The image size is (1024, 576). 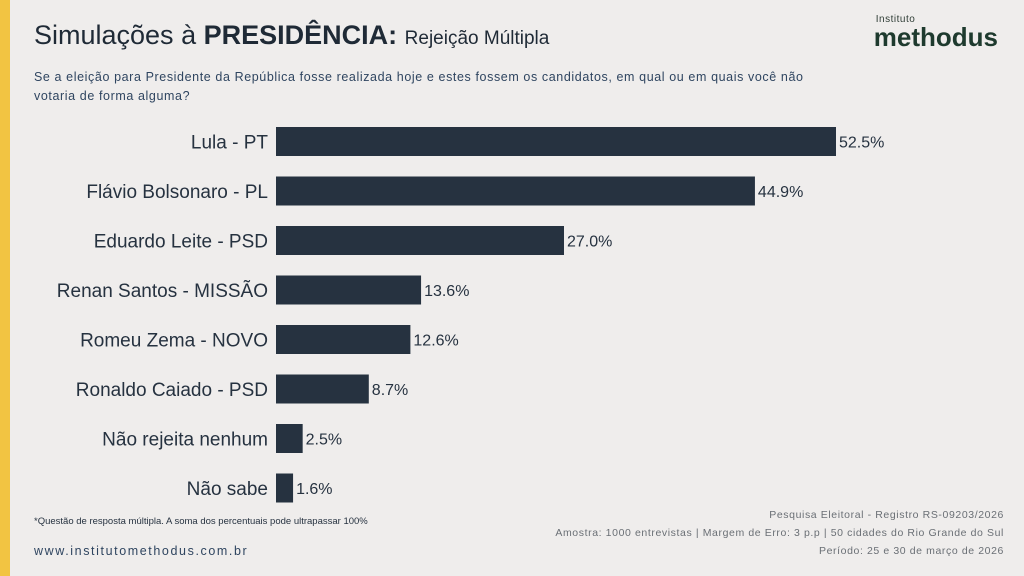 What do you see at coordinates (477, 38) in the screenshot?
I see `title-sub: Rejeição Múltipla` at bounding box center [477, 38].